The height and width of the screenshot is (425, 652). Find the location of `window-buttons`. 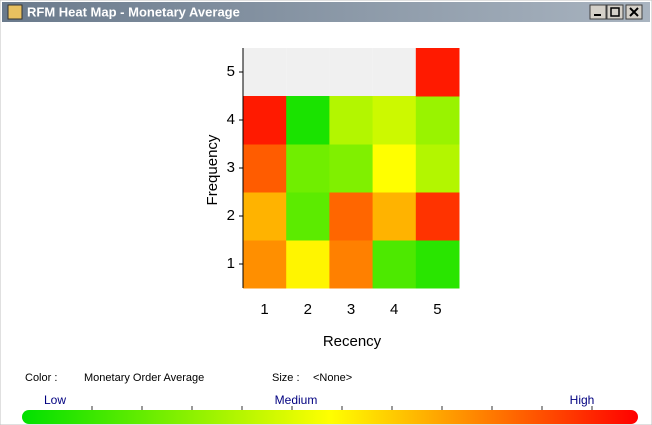

window-buttons is located at coordinates (616, 12).